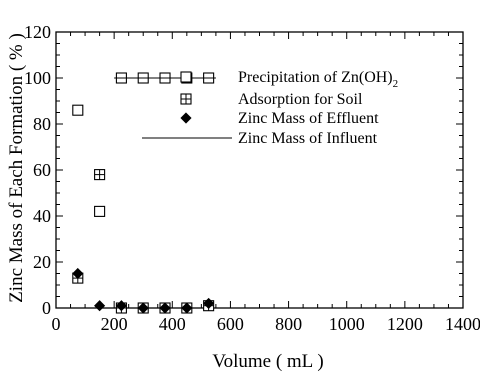 The width and height of the screenshot is (480, 374). I want to click on y-tick-label: 20, so click(42, 262).